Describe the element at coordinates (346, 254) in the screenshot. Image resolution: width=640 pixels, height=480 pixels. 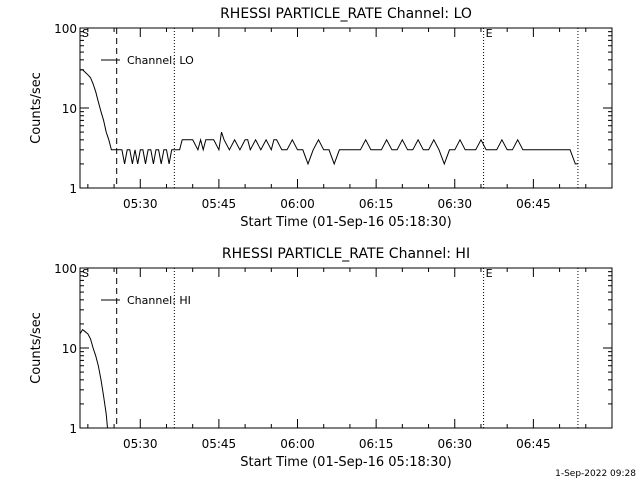
I see `chart-title: RHESSI PARTICLE_RATE Channel: HI` at that location.